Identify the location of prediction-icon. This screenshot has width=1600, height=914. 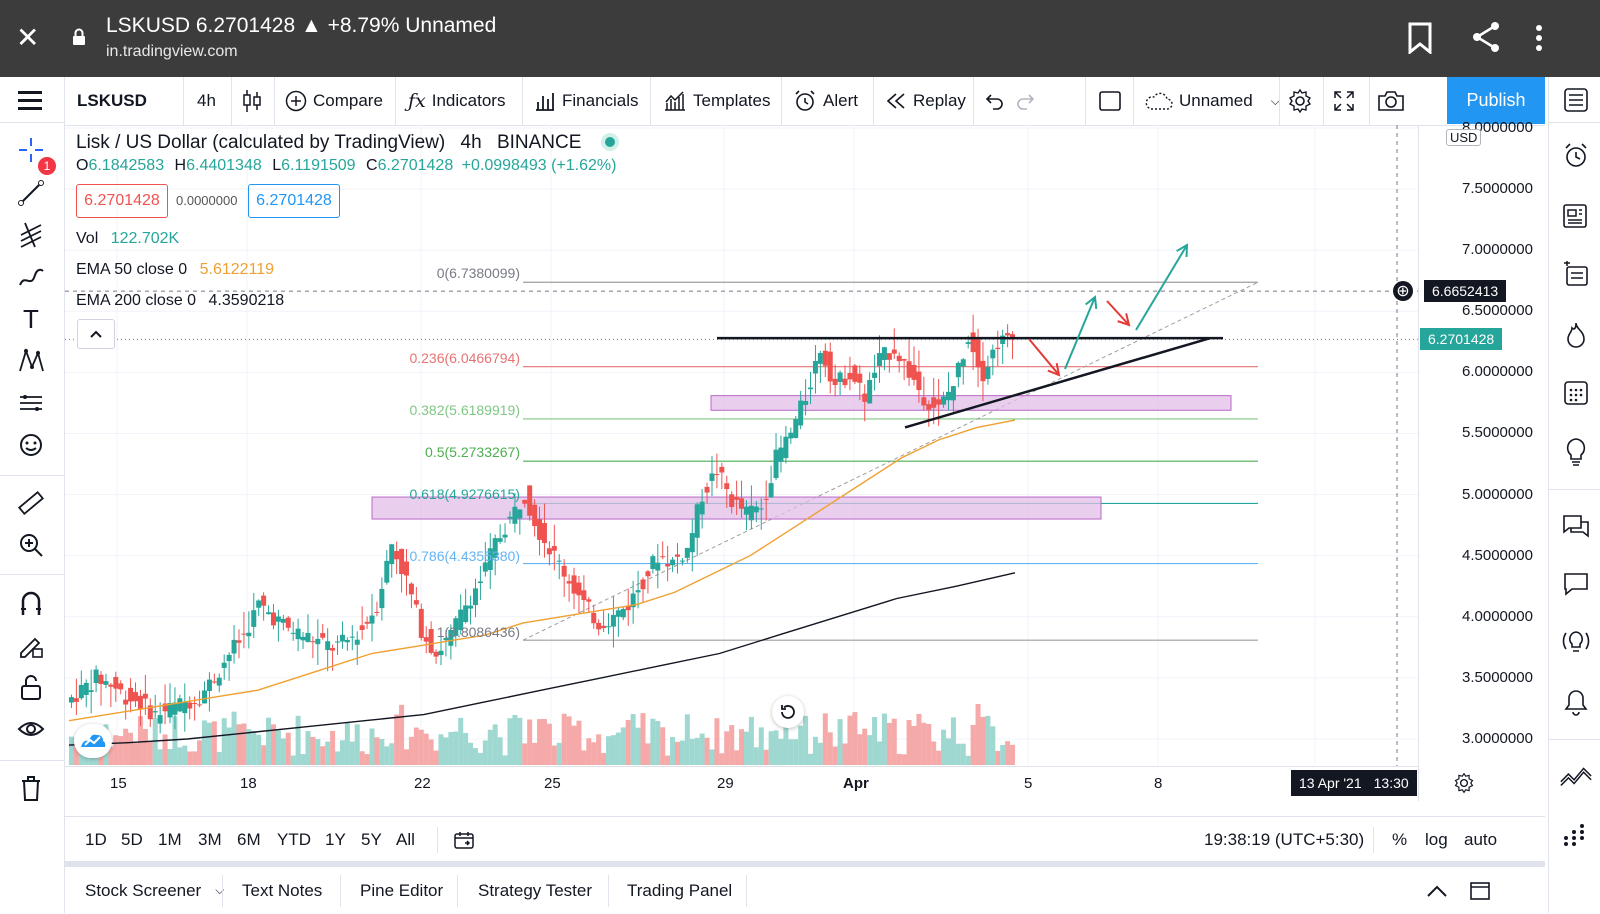
(31, 403).